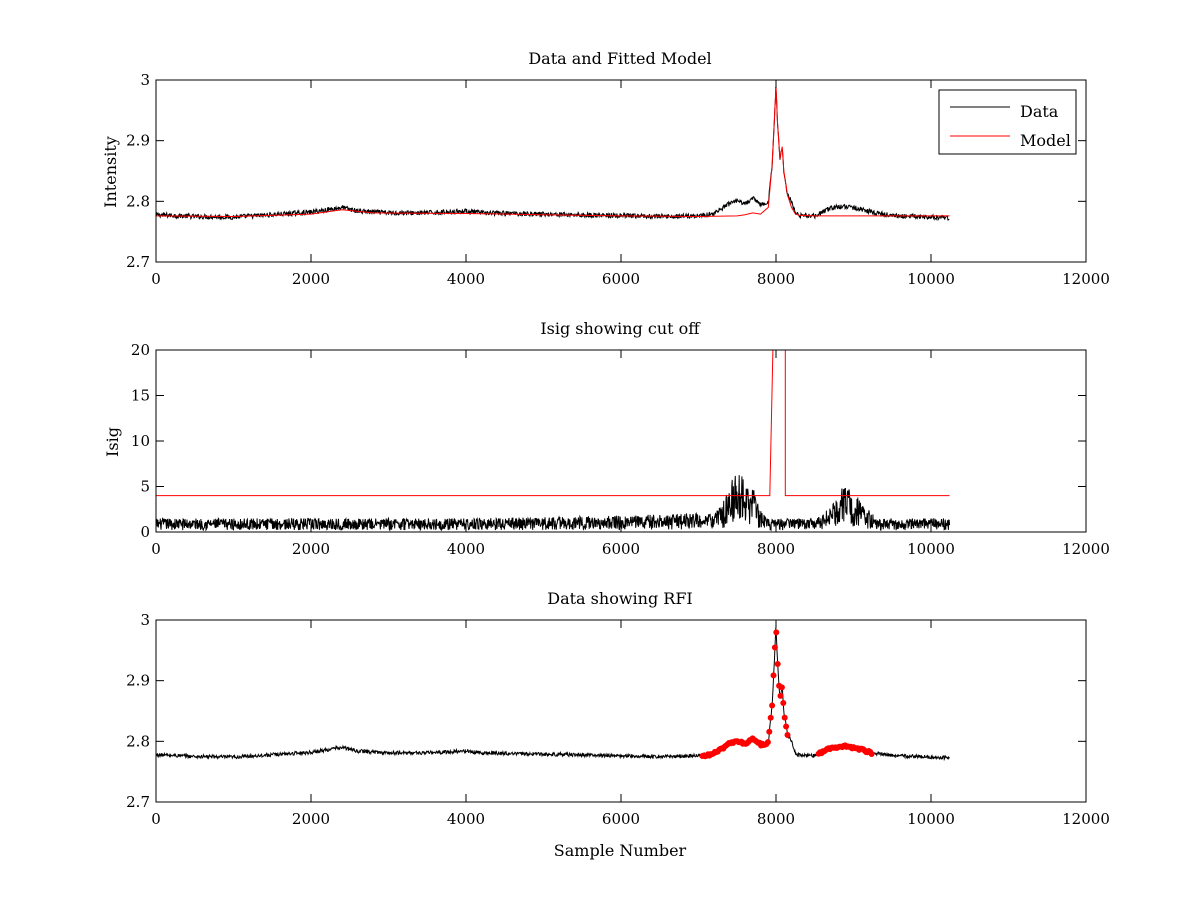 The width and height of the screenshot is (1200, 900). Describe the element at coordinates (1039, 111) in the screenshot. I see `legend-label-data: Data` at that location.